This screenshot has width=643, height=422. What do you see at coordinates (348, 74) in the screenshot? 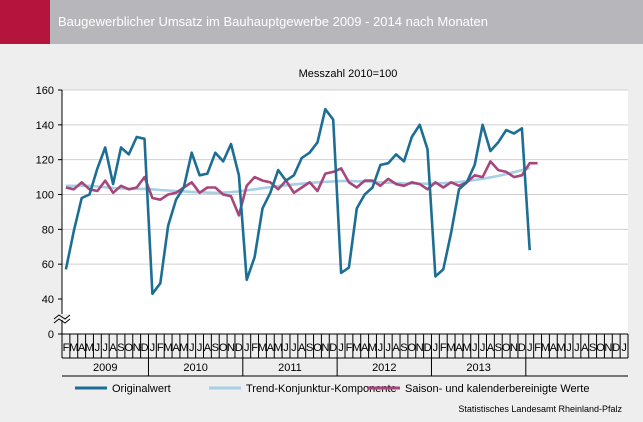
I see `chart-title: Messzahl 2010=100` at bounding box center [348, 74].